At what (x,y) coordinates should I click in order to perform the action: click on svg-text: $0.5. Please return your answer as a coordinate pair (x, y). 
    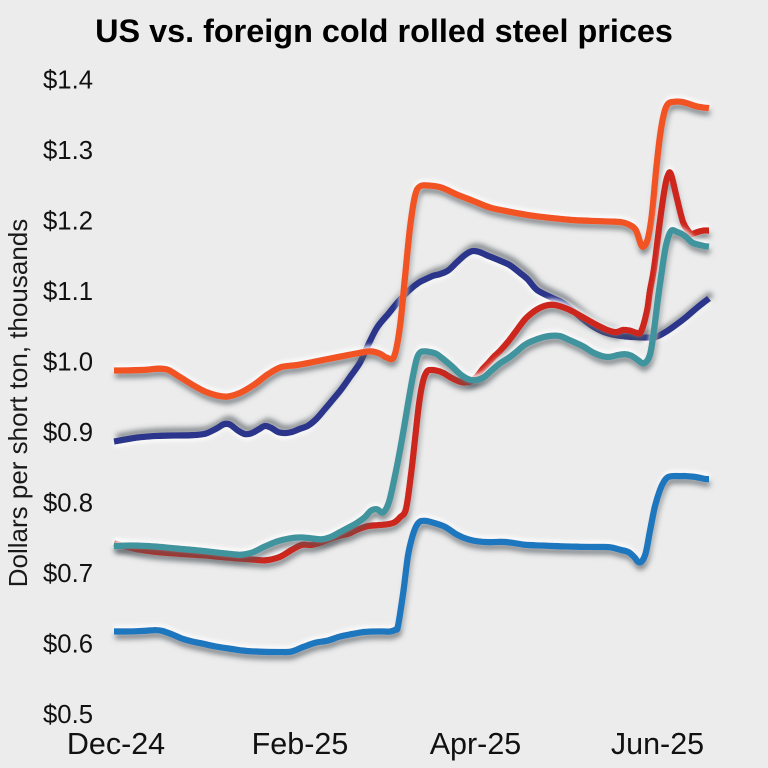
    Looking at the image, I should click on (68, 715).